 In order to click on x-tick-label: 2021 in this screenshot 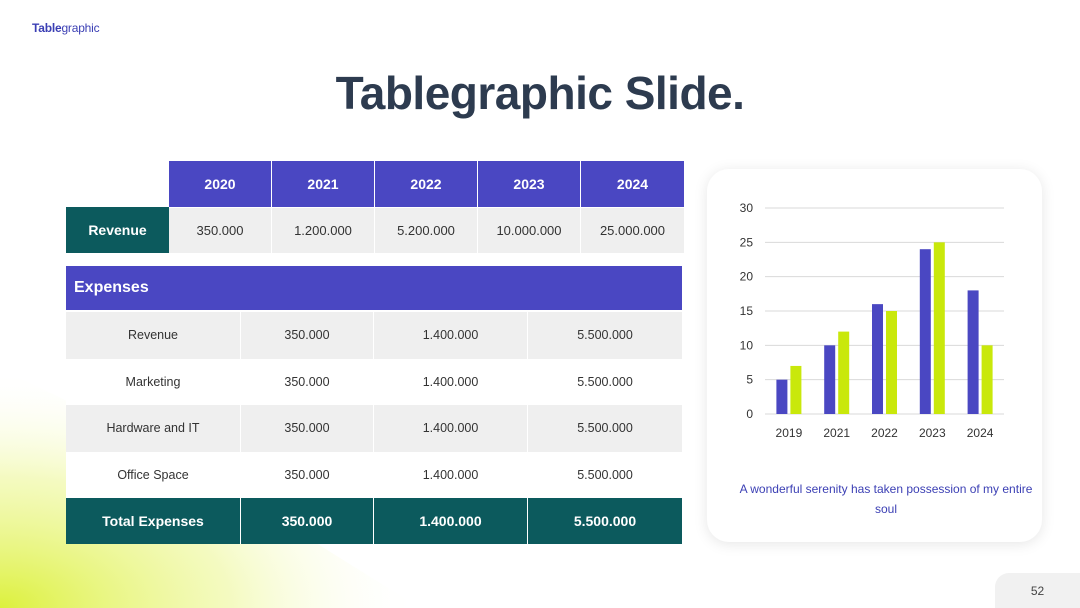, I will do `click(836, 433)`.